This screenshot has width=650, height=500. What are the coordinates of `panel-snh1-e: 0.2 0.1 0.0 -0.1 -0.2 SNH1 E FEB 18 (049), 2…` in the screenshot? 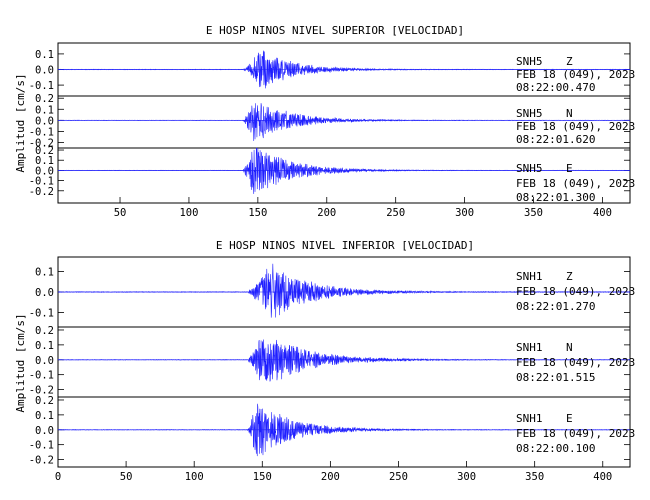 It's located at (332, 431).